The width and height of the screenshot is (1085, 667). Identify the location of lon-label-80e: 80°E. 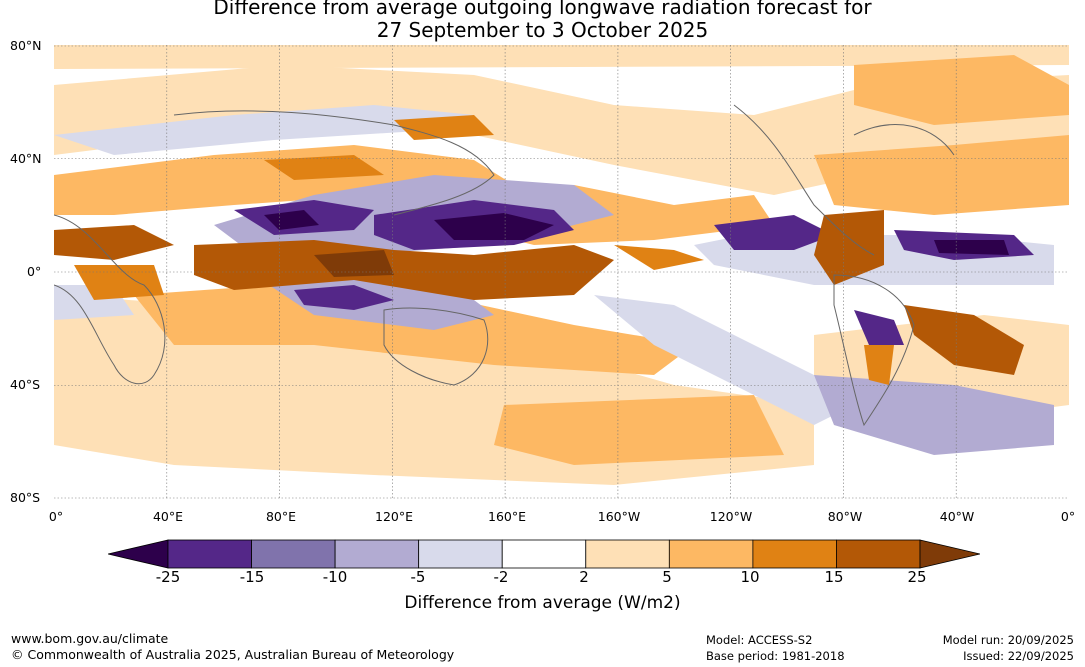
(281, 516).